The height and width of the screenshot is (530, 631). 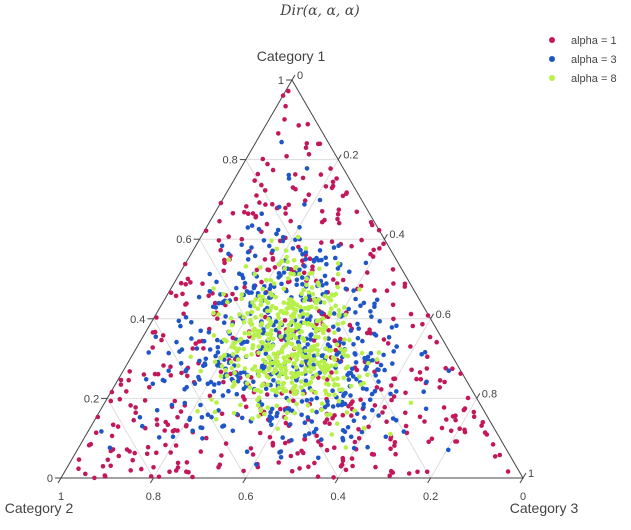 I want to click on legend-item-alpha-1: alpha = 1, so click(x=583, y=41).